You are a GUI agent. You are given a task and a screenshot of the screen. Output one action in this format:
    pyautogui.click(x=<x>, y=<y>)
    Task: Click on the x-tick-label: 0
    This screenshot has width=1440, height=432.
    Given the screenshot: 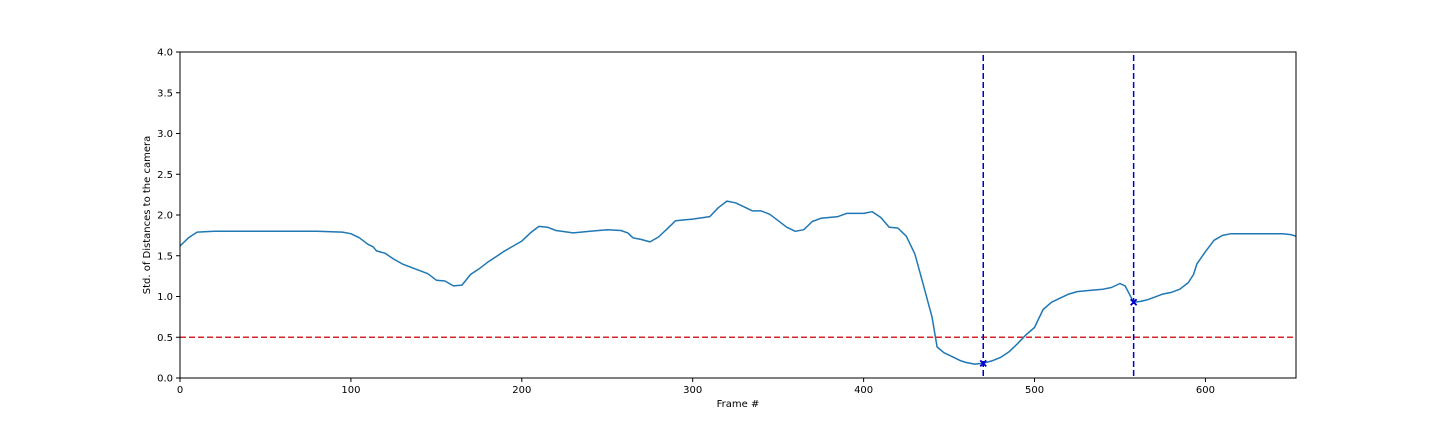 What is the action you would take?
    pyautogui.click(x=180, y=390)
    